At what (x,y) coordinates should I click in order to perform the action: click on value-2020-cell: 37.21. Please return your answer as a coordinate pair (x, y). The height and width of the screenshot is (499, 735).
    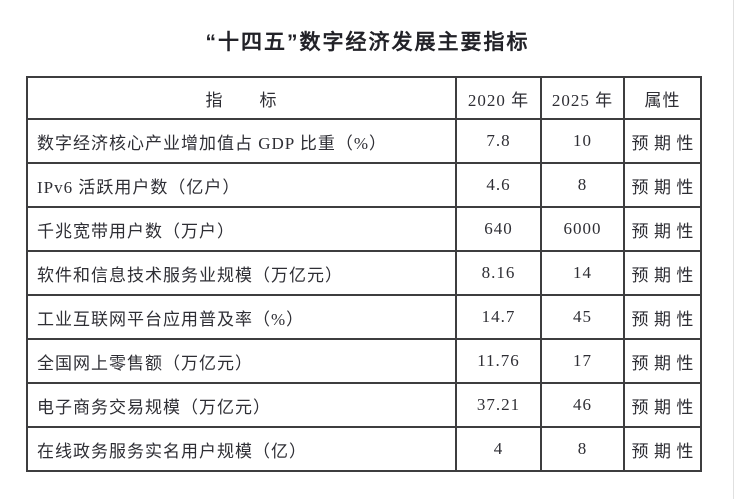
    Looking at the image, I should click on (498, 405).